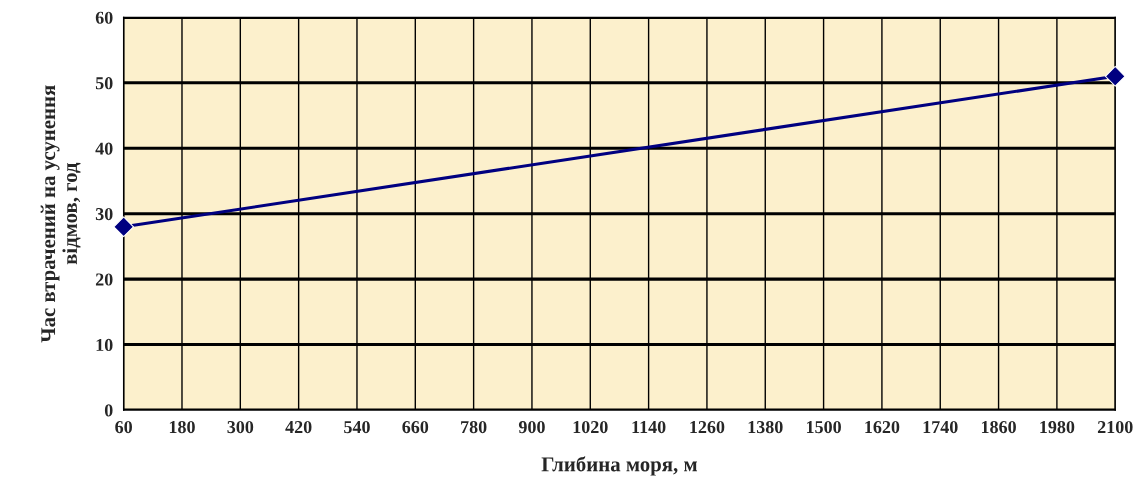 This screenshot has width=1145, height=497. I want to click on y-axis-title: Час втрачений на усунення відмов, год, so click(60, 214).